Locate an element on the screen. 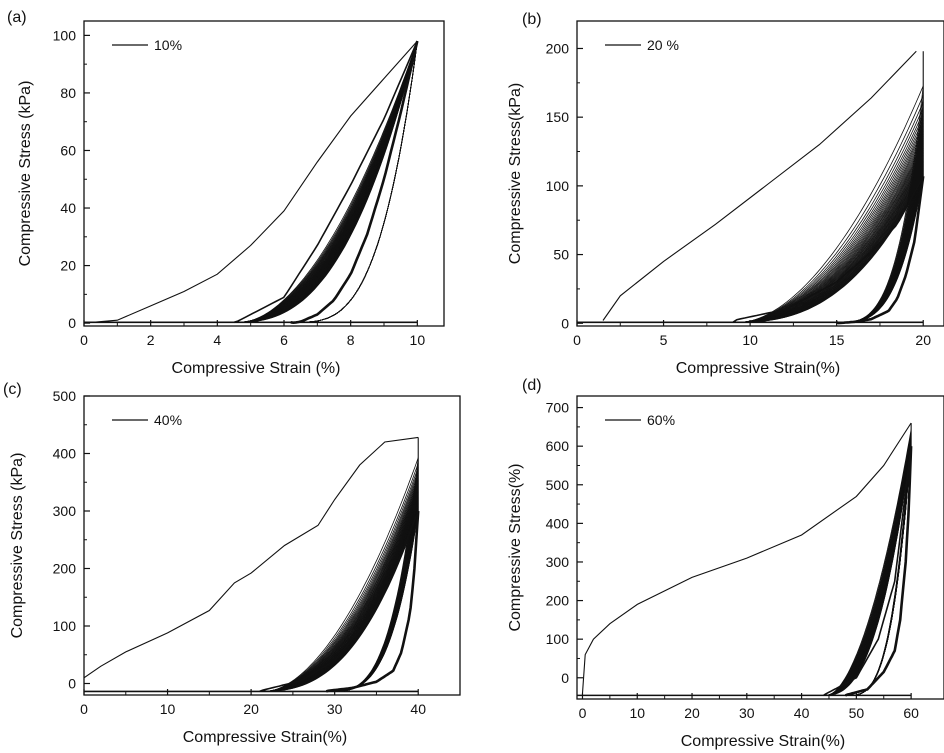  x-axis-title: Compressive Strain (%) is located at coordinates (256, 368).